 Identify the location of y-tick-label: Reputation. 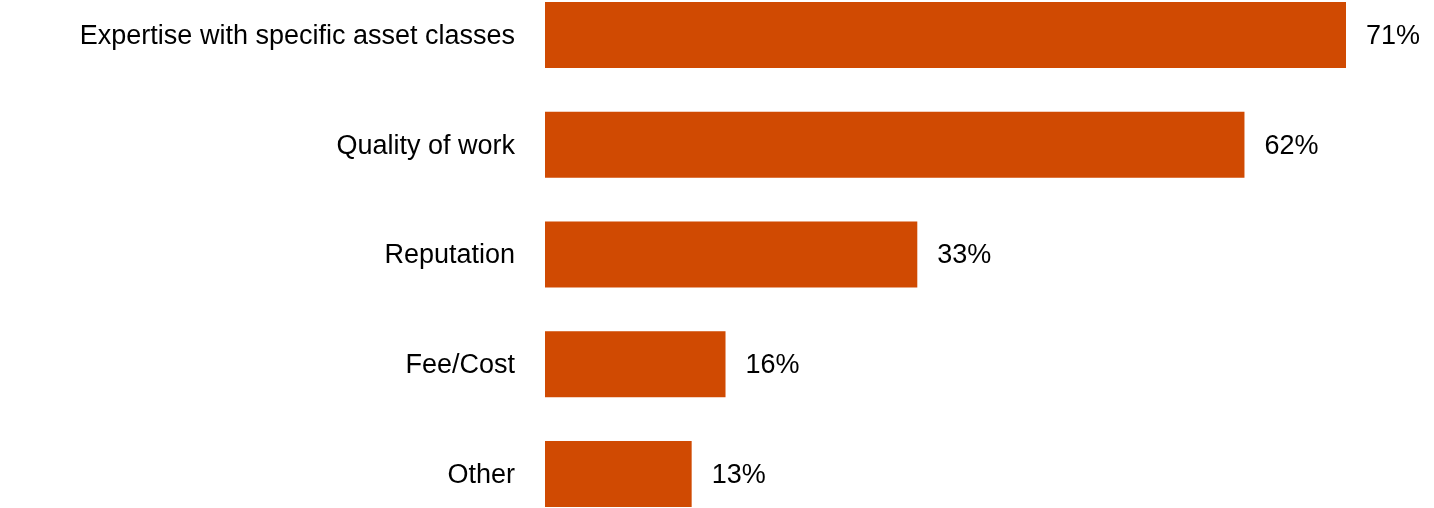
(449, 254).